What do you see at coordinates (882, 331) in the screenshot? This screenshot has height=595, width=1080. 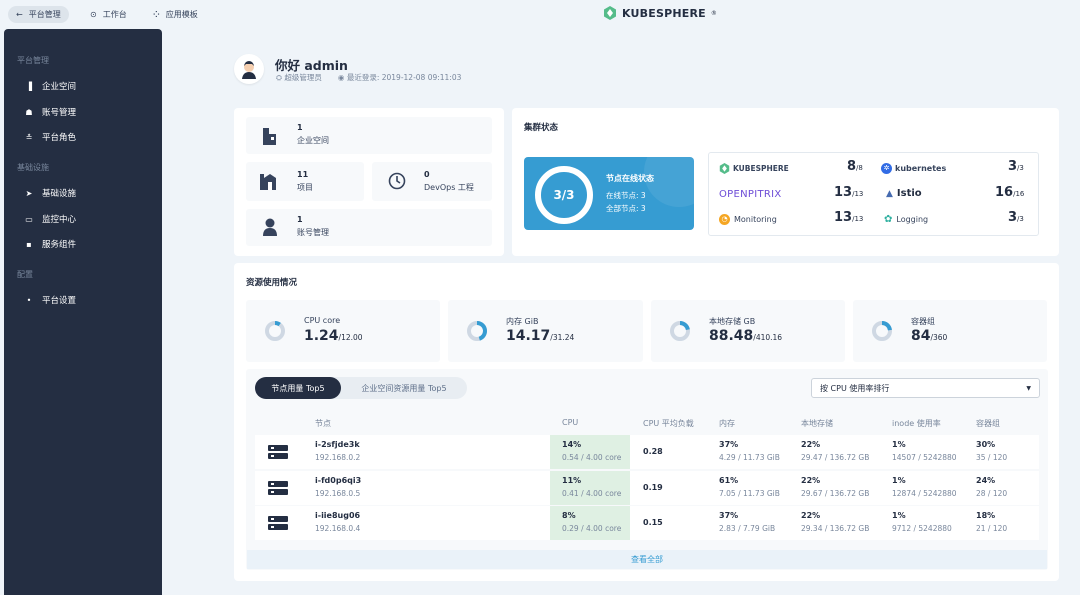 I see `pods-donut-icon` at bounding box center [882, 331].